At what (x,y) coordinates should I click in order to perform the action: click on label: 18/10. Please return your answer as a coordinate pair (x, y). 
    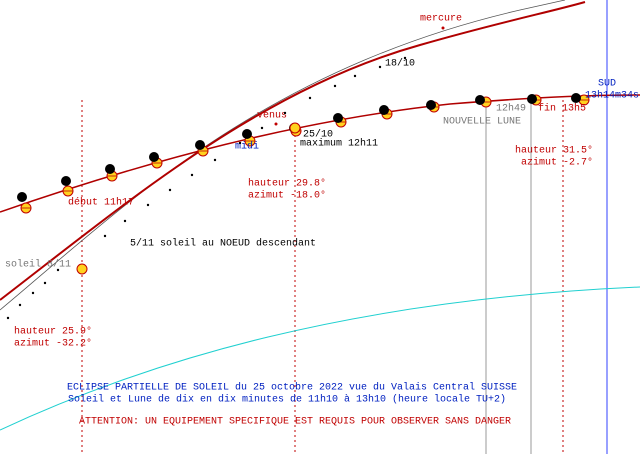
    Looking at the image, I should click on (400, 64).